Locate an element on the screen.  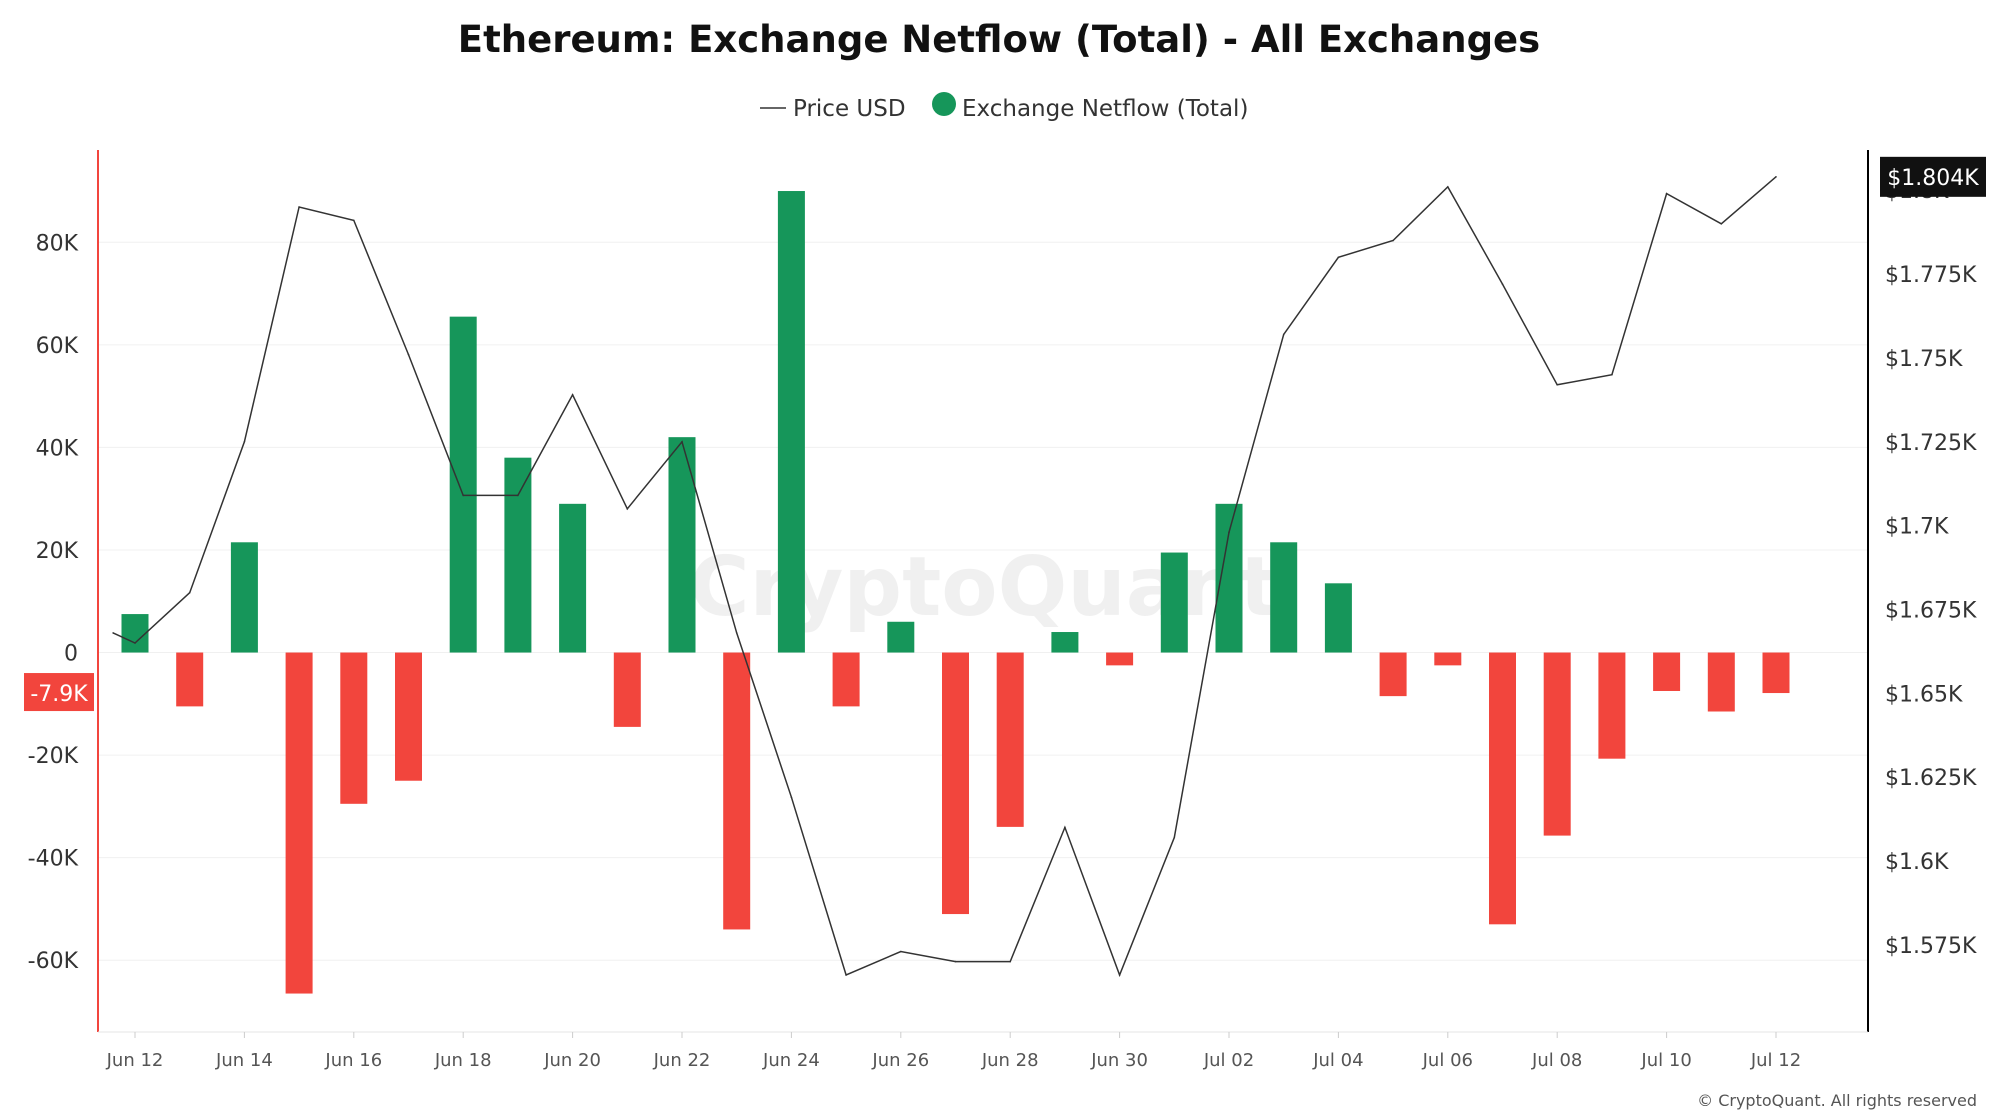
right-current-badge: $1.804K is located at coordinates (1933, 176).